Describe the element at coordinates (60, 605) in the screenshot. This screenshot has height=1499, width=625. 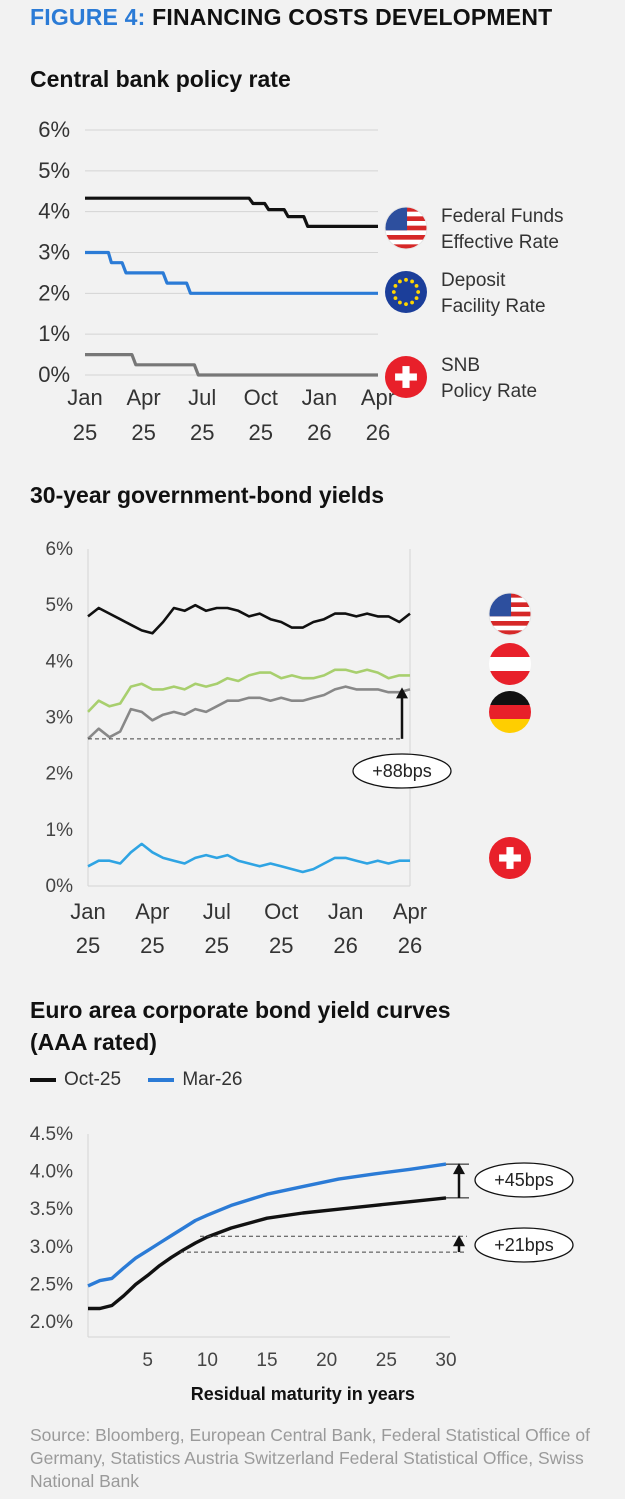
I see `chart2-y-tick: 5%` at that location.